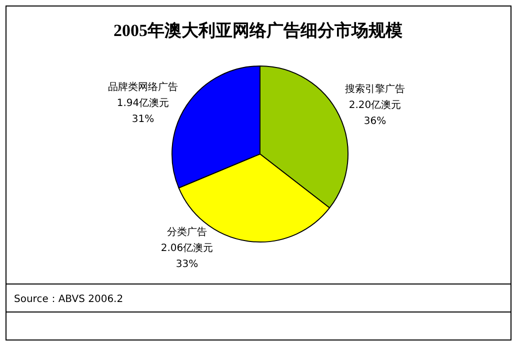 This screenshot has width=517, height=347. Describe the element at coordinates (143, 111) in the screenshot. I see `data-label: 1.94亿澳元 31%` at that location.